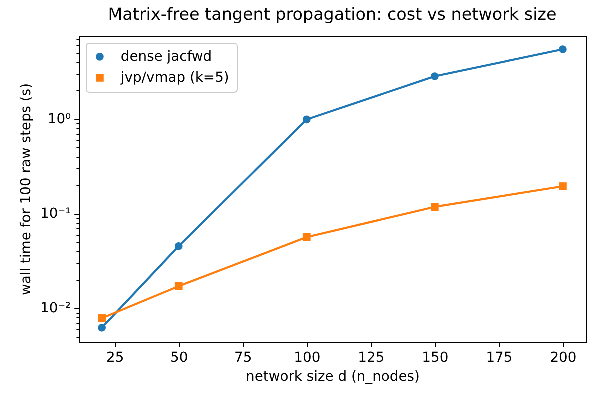  What do you see at coordinates (333, 376) in the screenshot?
I see `x-axis-title: network size d (n_nodes)` at bounding box center [333, 376].